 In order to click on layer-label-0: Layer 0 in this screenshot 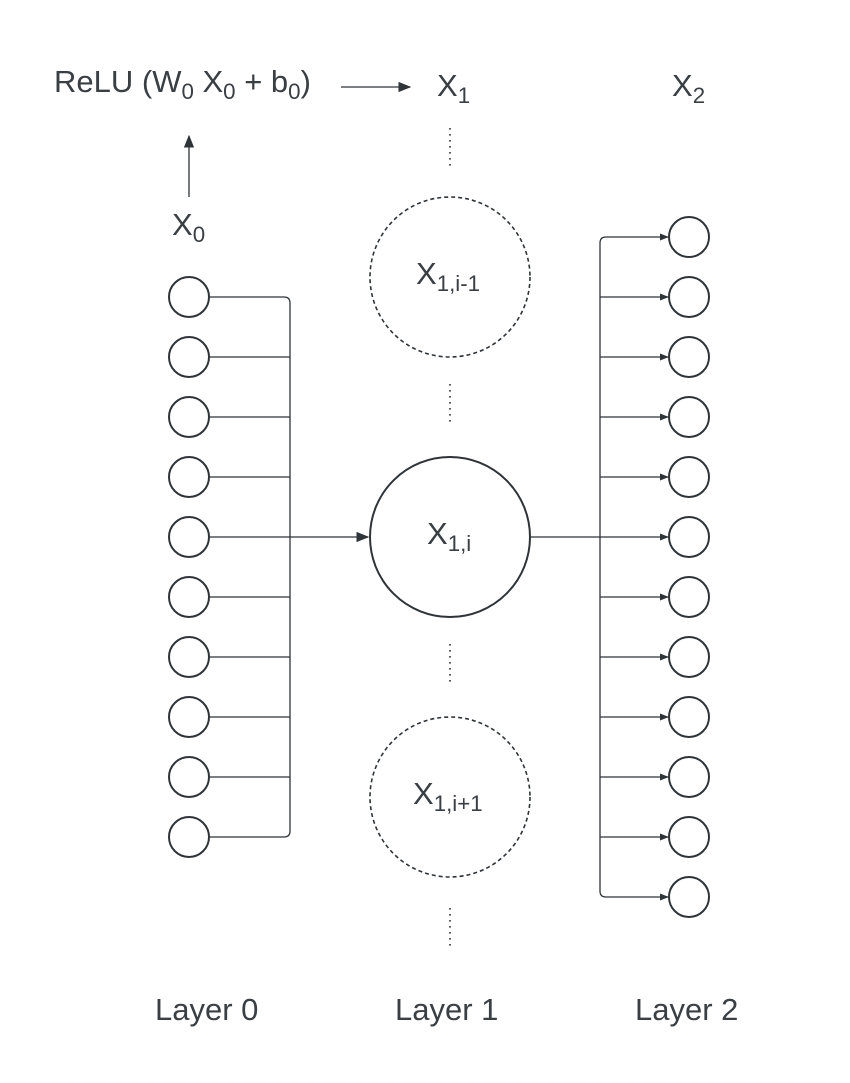, I will do `click(207, 1009)`.